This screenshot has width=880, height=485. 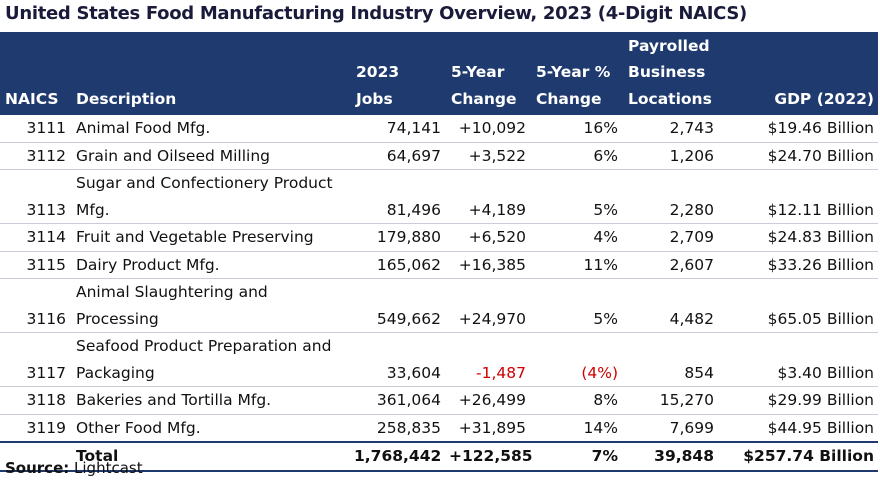 What do you see at coordinates (670, 196) in the screenshot?
I see `table-cell: 2,280` at bounding box center [670, 196].